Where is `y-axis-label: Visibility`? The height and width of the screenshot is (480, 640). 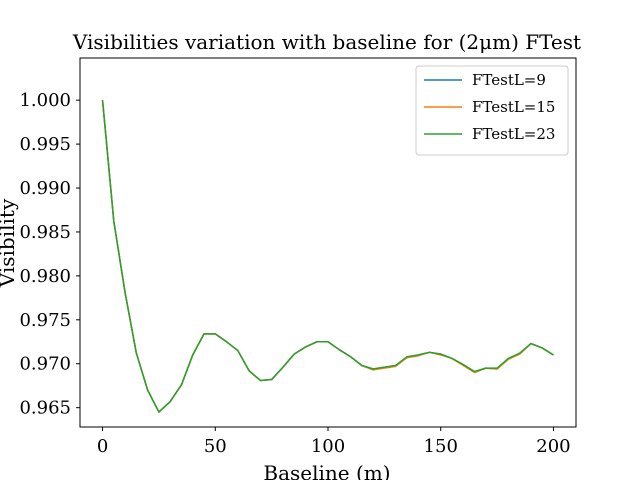 y-axis-label: Visibility is located at coordinates (9, 243).